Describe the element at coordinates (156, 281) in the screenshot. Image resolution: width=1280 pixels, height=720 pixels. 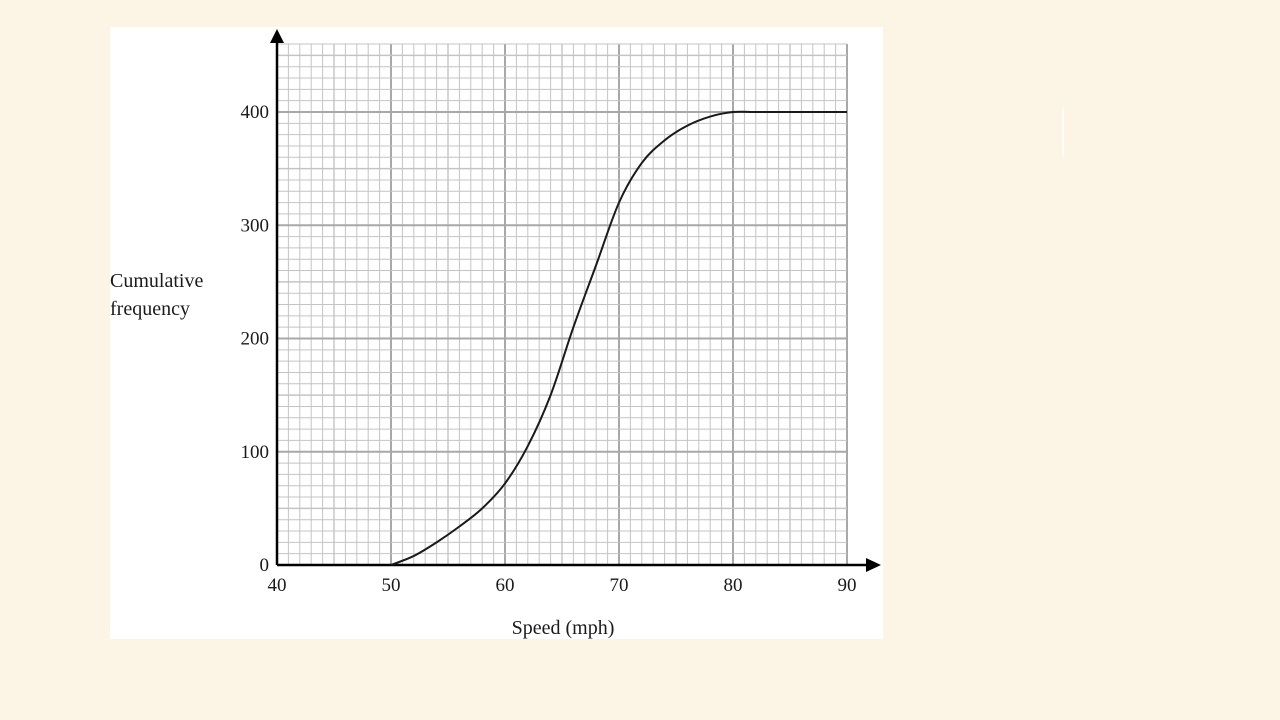
I see `y-axis-label-line1: Cumulative` at that location.